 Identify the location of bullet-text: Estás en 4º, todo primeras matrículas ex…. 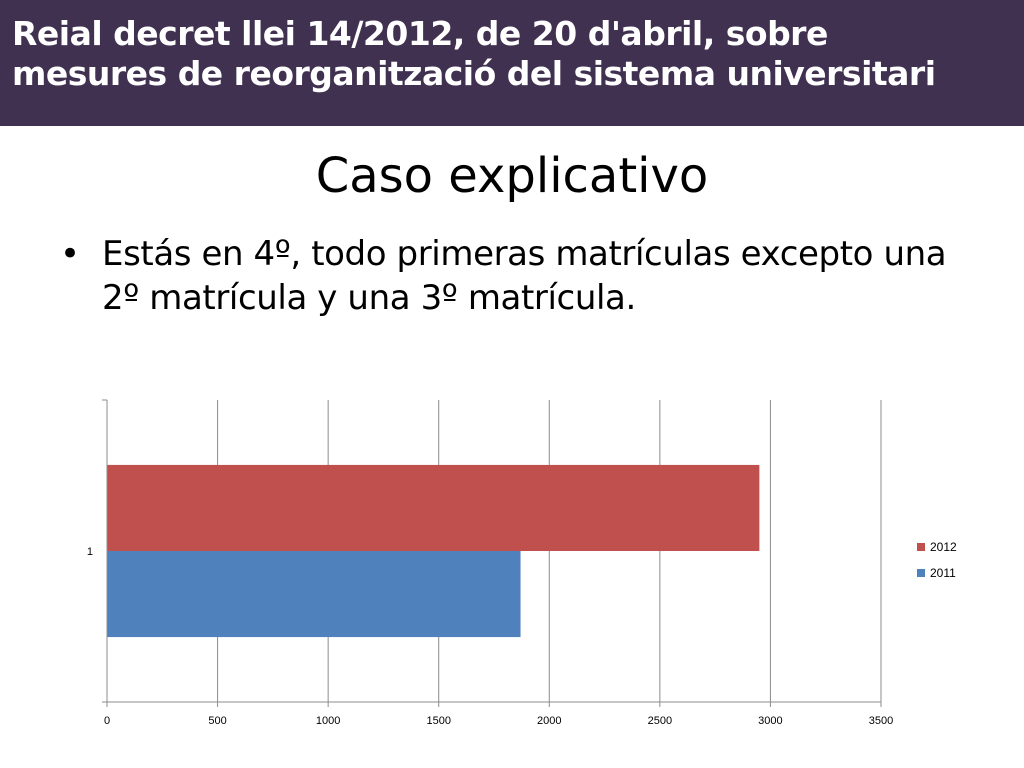
(524, 276).